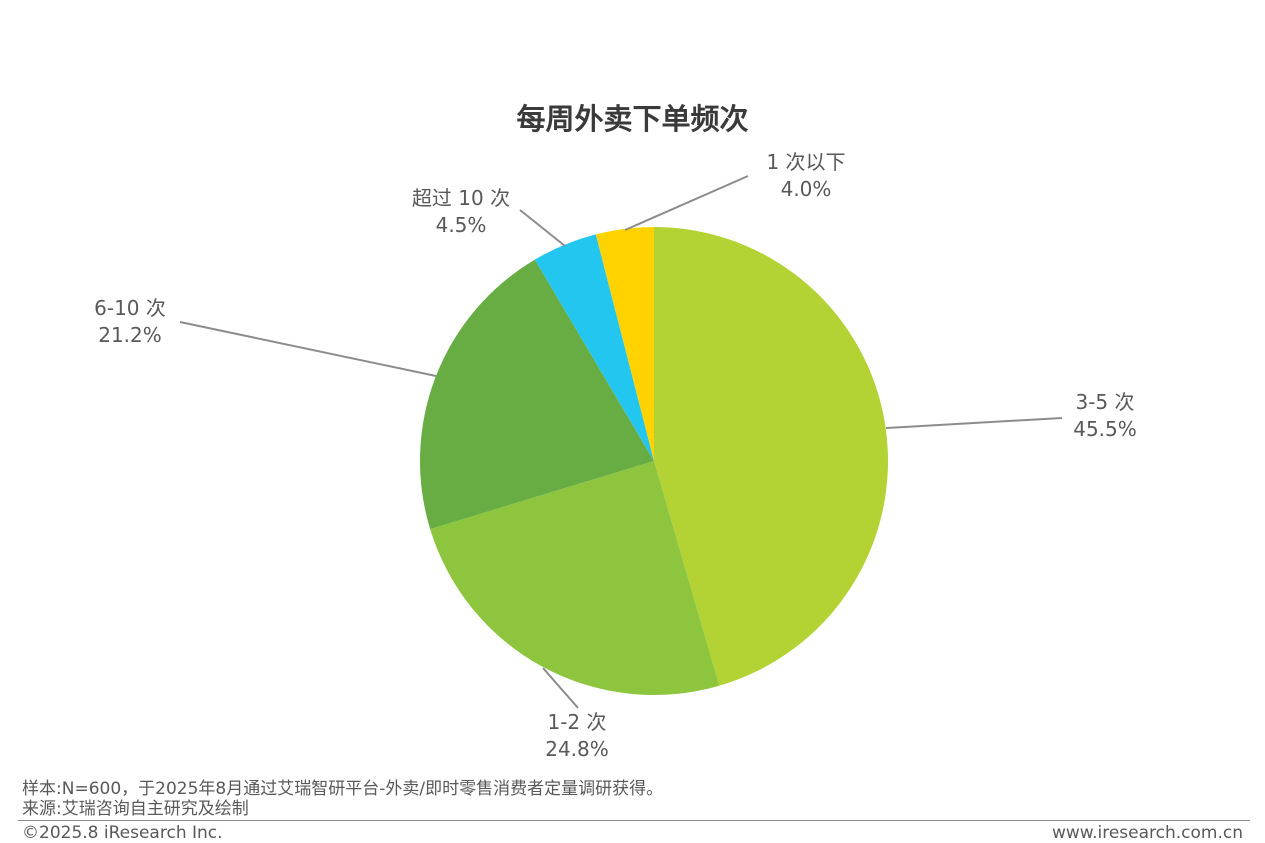 The image size is (1265, 843). I want to click on copyright: ©2025.8 iResearch Inc., so click(122, 833).